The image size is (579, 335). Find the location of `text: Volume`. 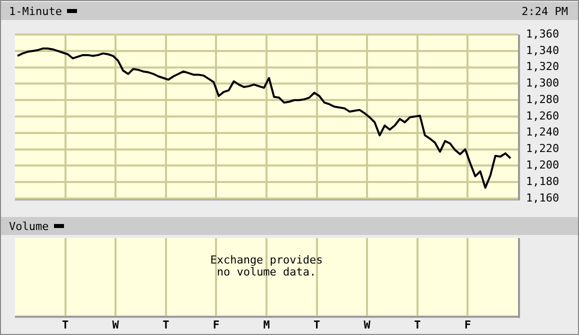

text: Volume is located at coordinates (29, 226).